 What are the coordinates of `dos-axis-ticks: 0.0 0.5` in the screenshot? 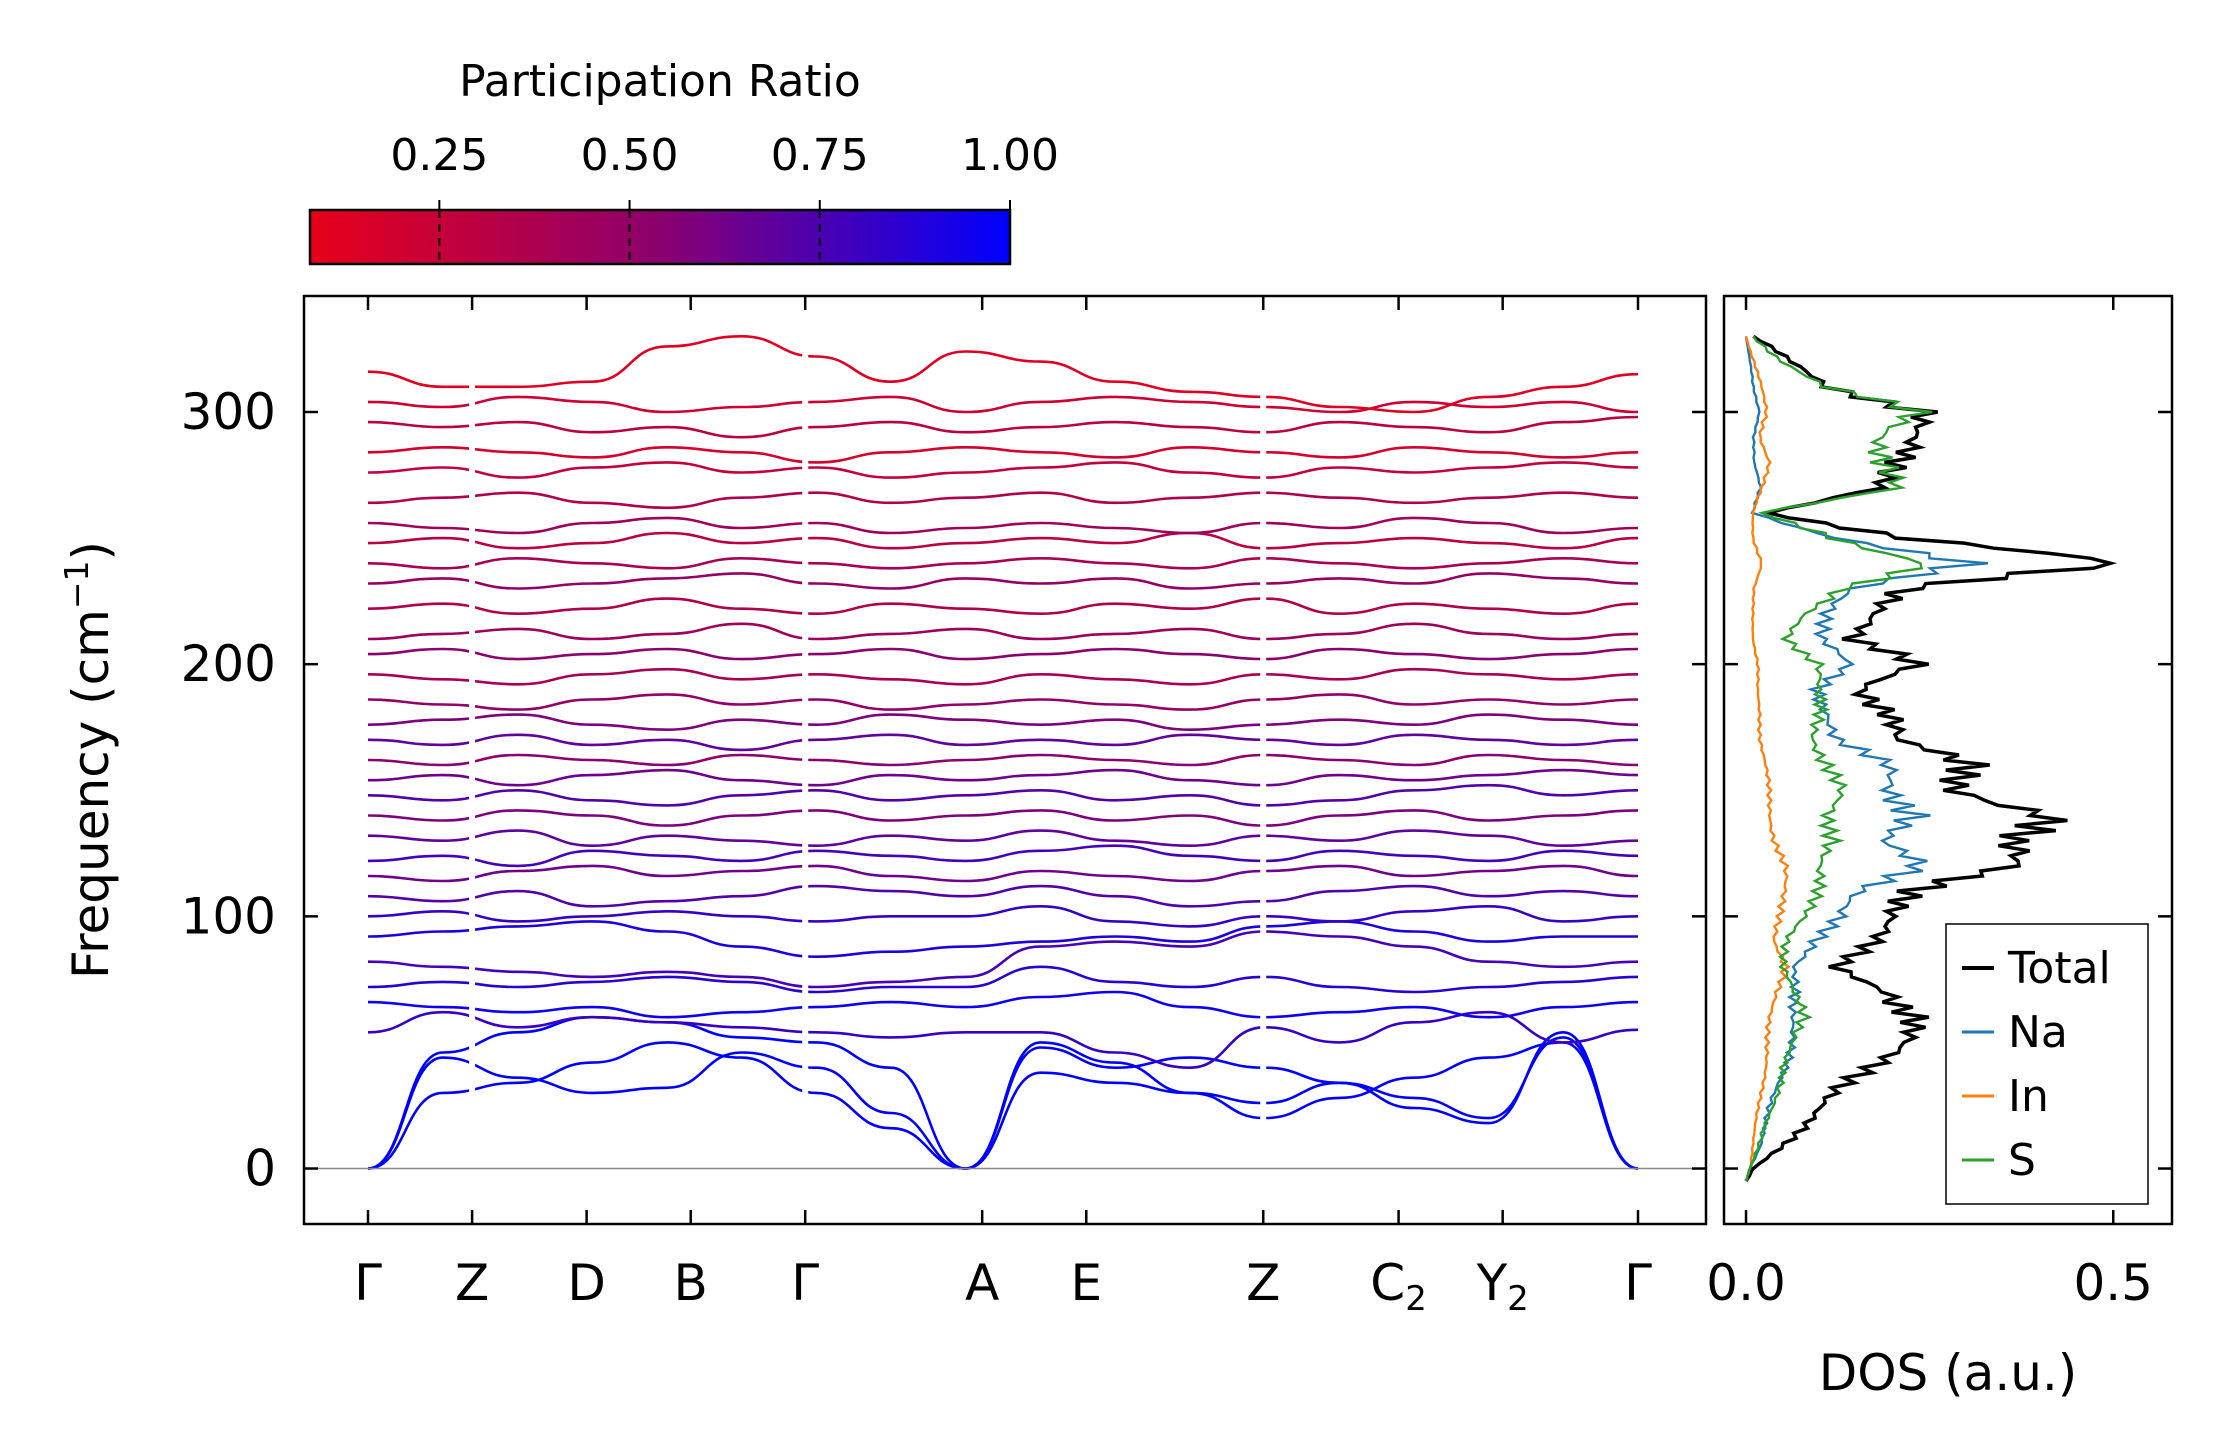 It's located at (1929, 804).